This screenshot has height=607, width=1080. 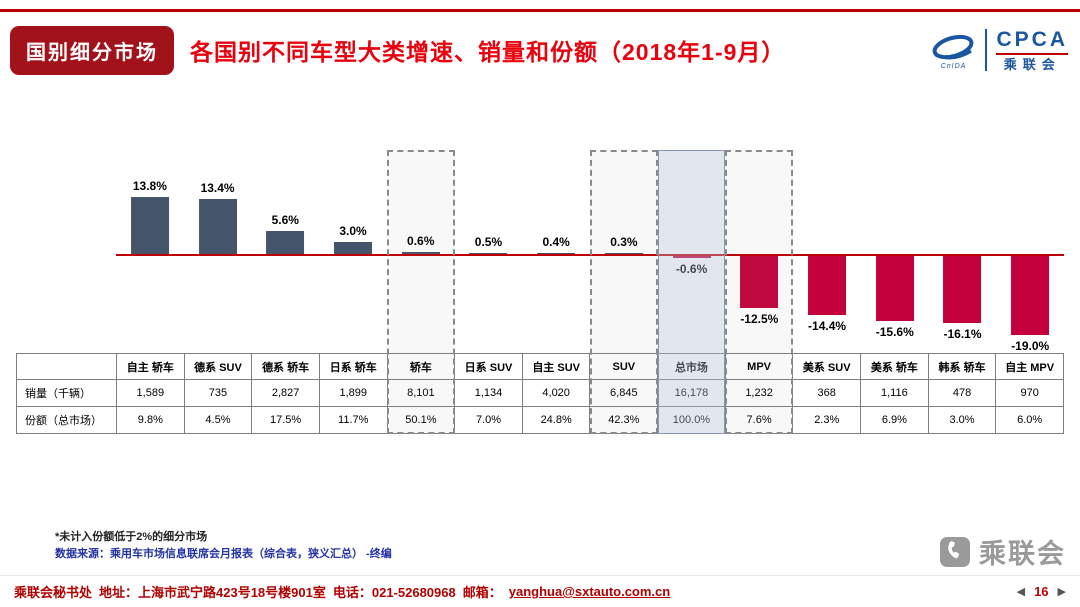 What do you see at coordinates (1021, 592) in the screenshot?
I see `prev-page-icon: ◀` at bounding box center [1021, 592].